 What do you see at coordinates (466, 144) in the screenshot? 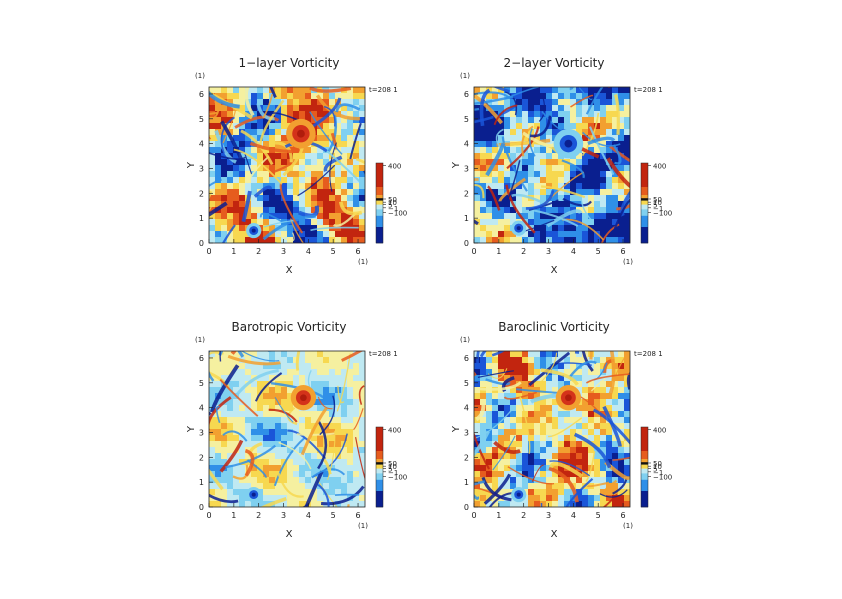
I see `y-tick-label: 4` at bounding box center [466, 144].